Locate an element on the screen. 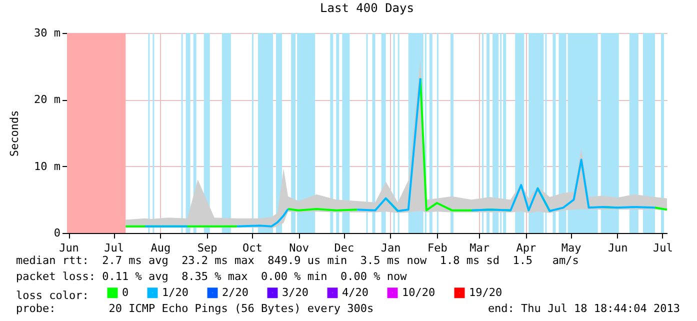 This screenshot has width=697, height=321. x-tick-label: Apr is located at coordinates (526, 248).